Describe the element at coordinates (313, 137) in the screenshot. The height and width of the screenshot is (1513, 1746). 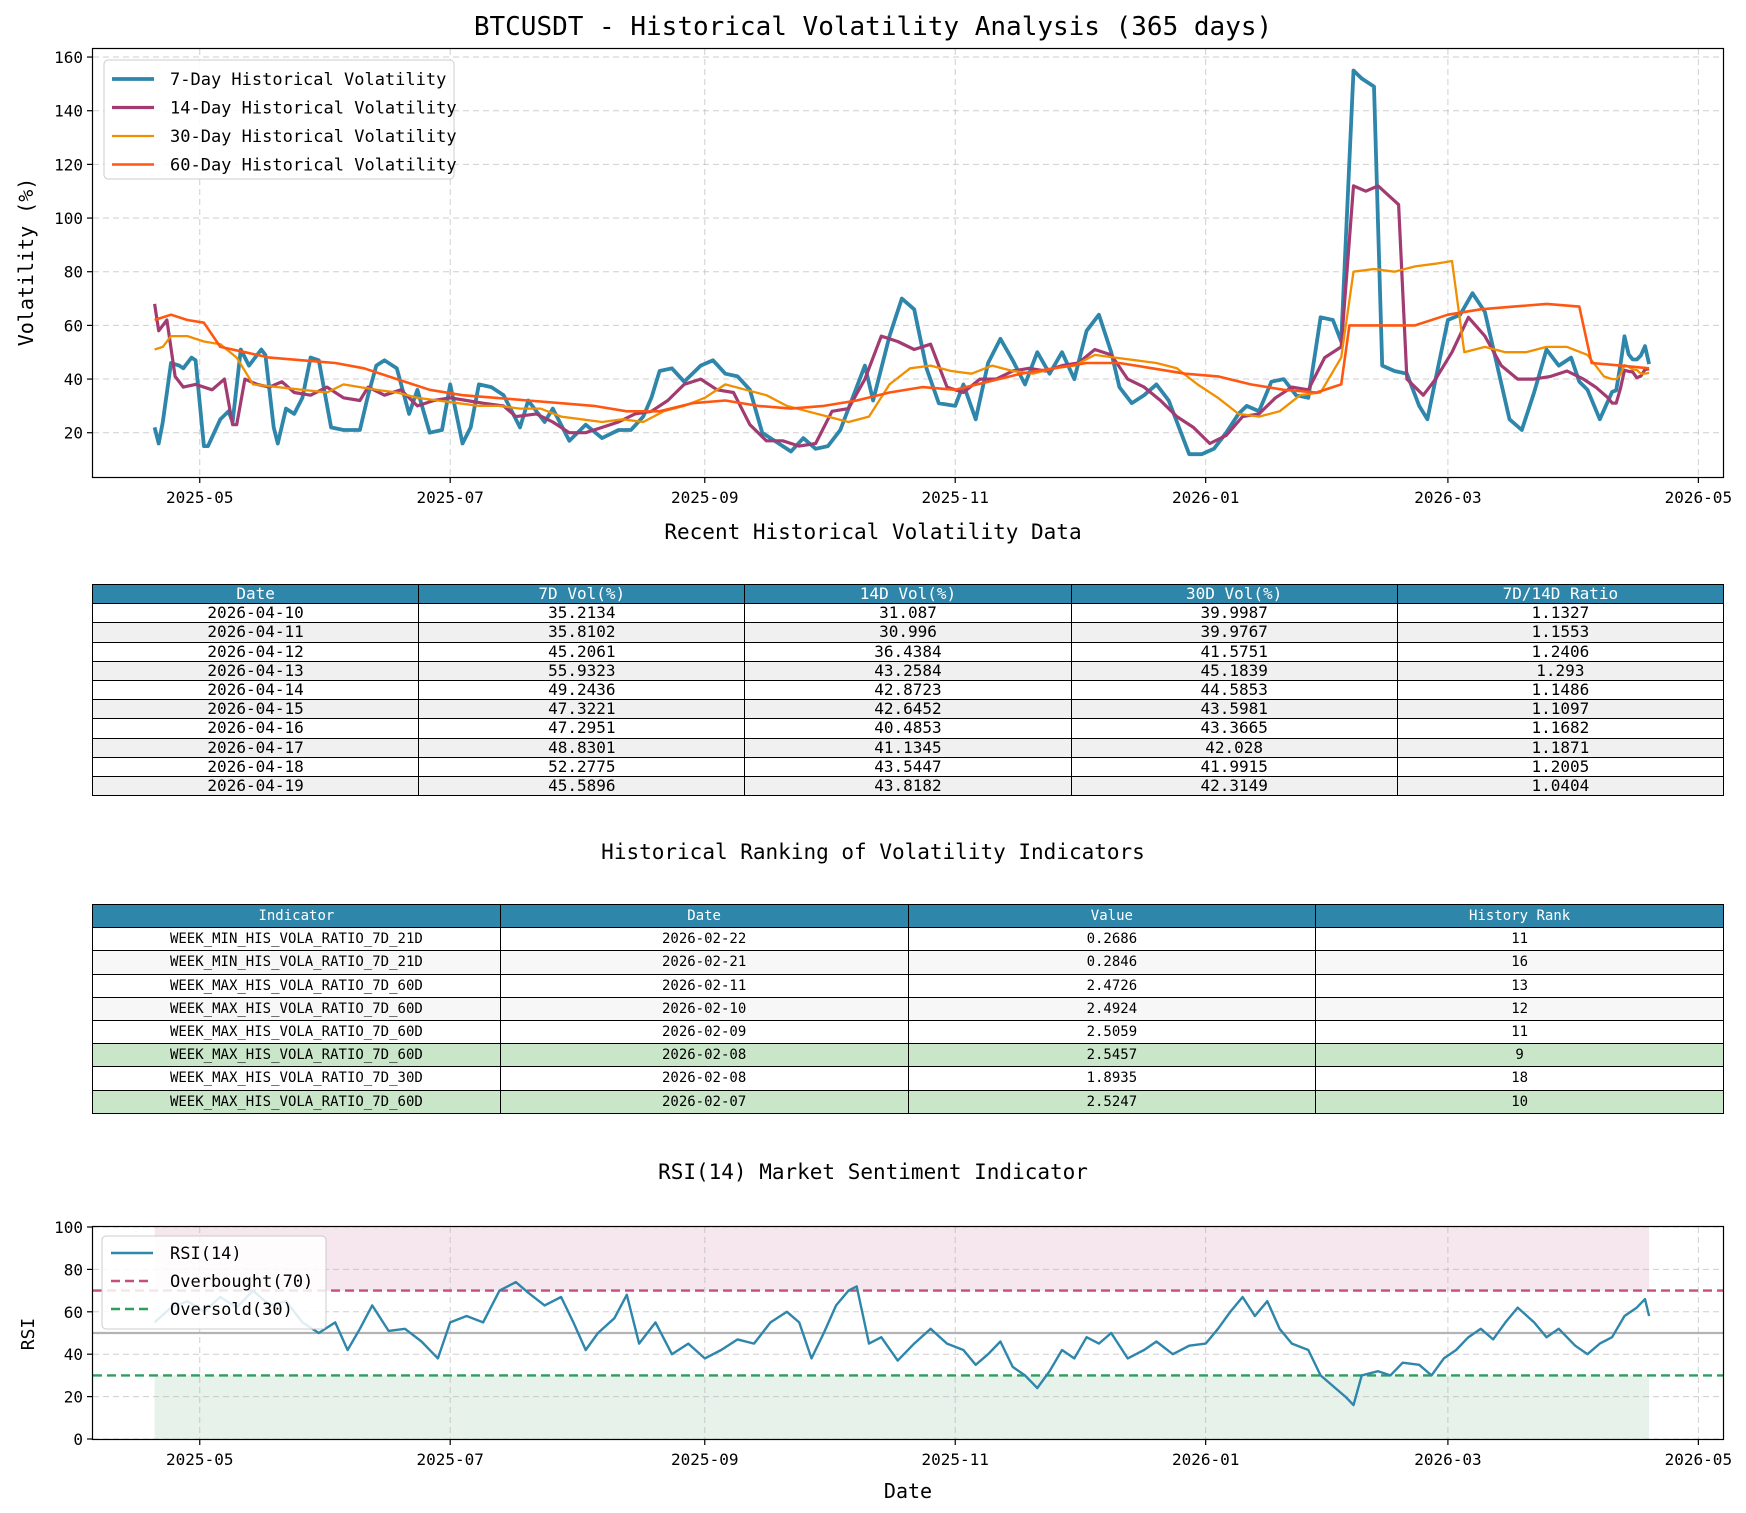
I see `legend-label-vol30: 30-Day Historical Volatility` at that location.